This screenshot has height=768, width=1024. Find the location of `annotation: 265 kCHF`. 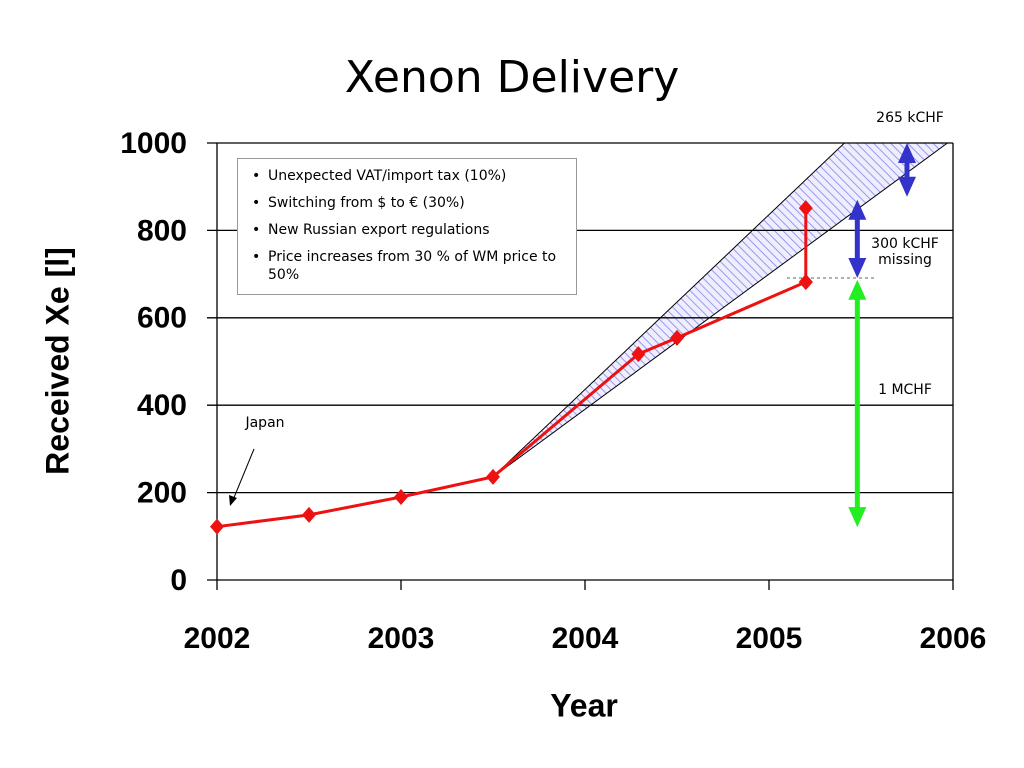

annotation: 265 kCHF is located at coordinates (910, 118).